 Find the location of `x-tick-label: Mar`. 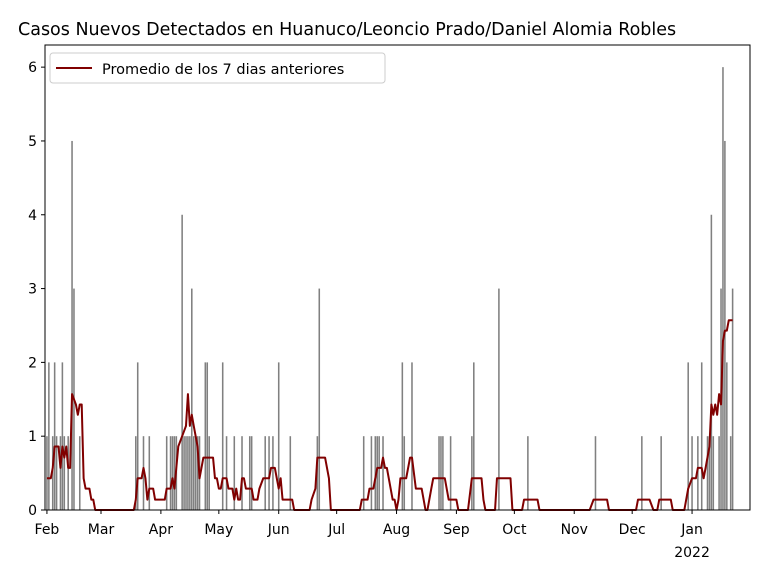

x-tick-label: Mar is located at coordinates (101, 530).